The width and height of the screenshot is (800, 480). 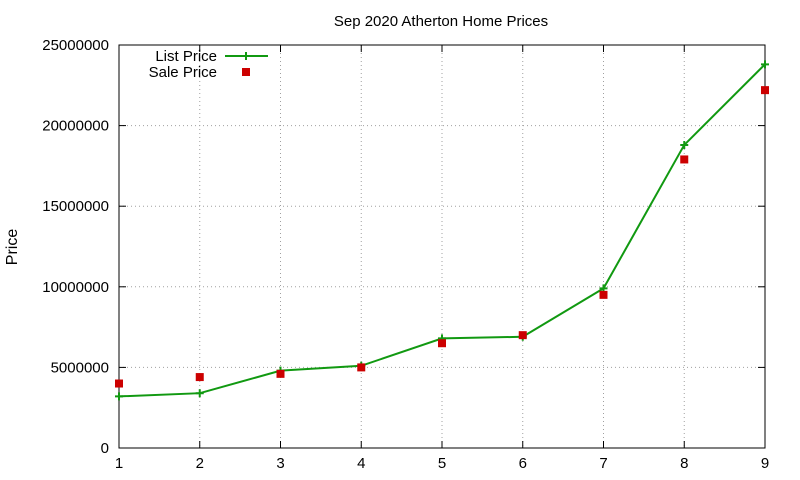 I want to click on x-tick-label: 8, so click(x=684, y=463).